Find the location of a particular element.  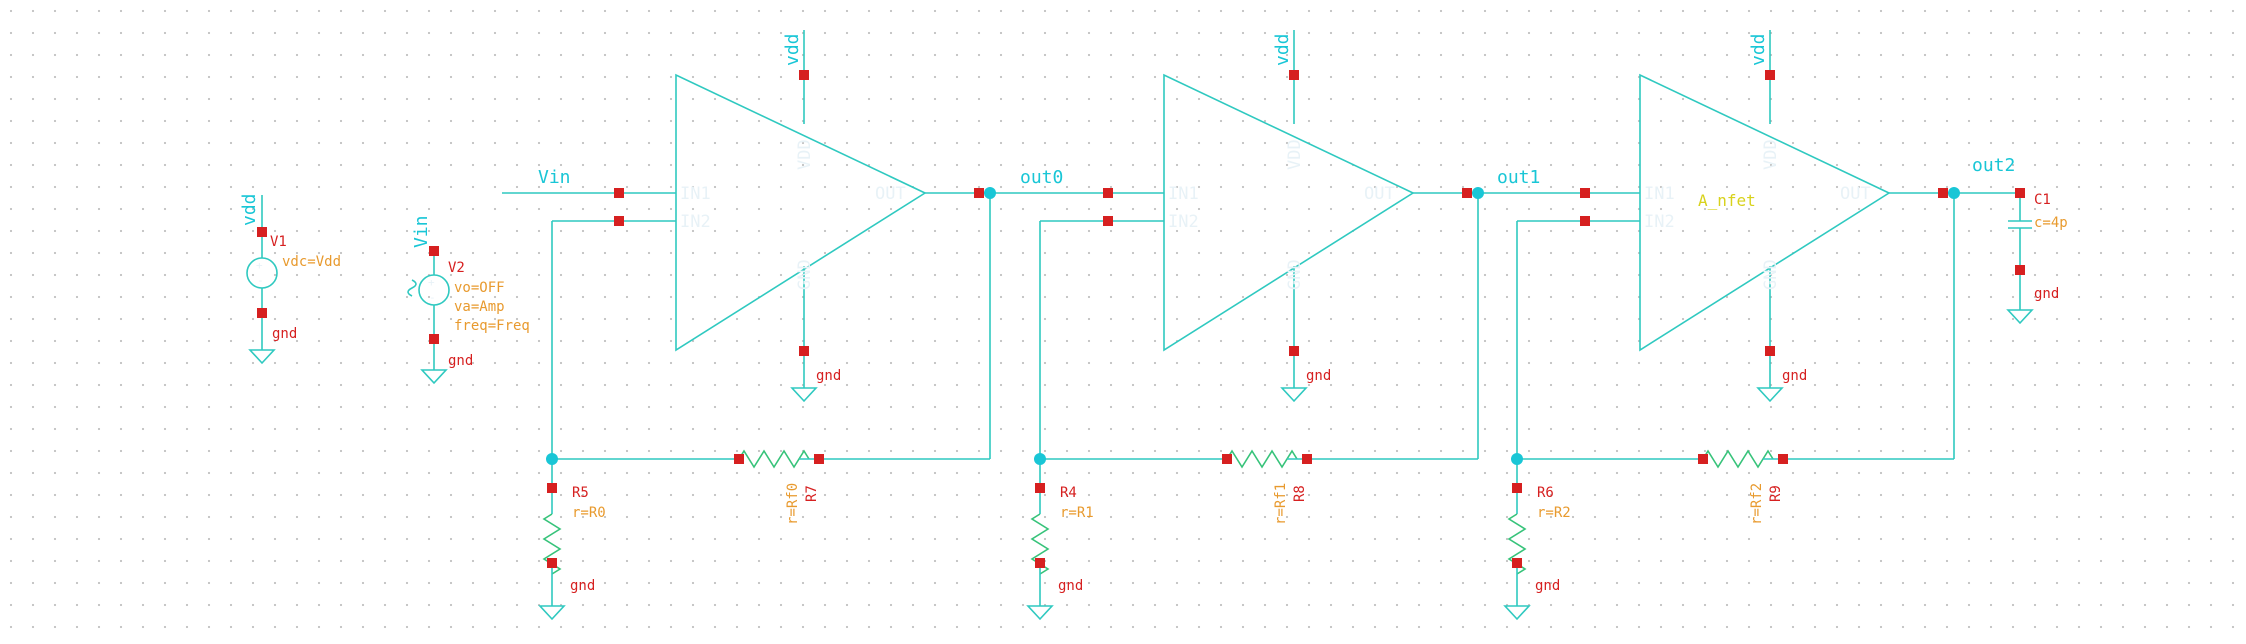

net-out1-wire: out1 is located at coordinates (1559, 180).